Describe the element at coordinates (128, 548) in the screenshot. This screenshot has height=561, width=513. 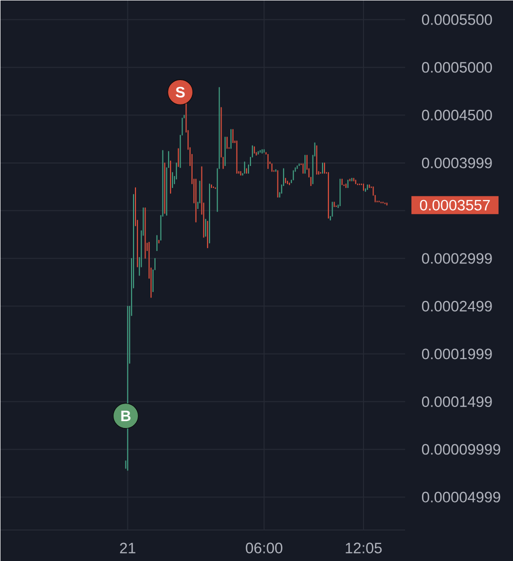
I see `x-tick-label: 21` at that location.